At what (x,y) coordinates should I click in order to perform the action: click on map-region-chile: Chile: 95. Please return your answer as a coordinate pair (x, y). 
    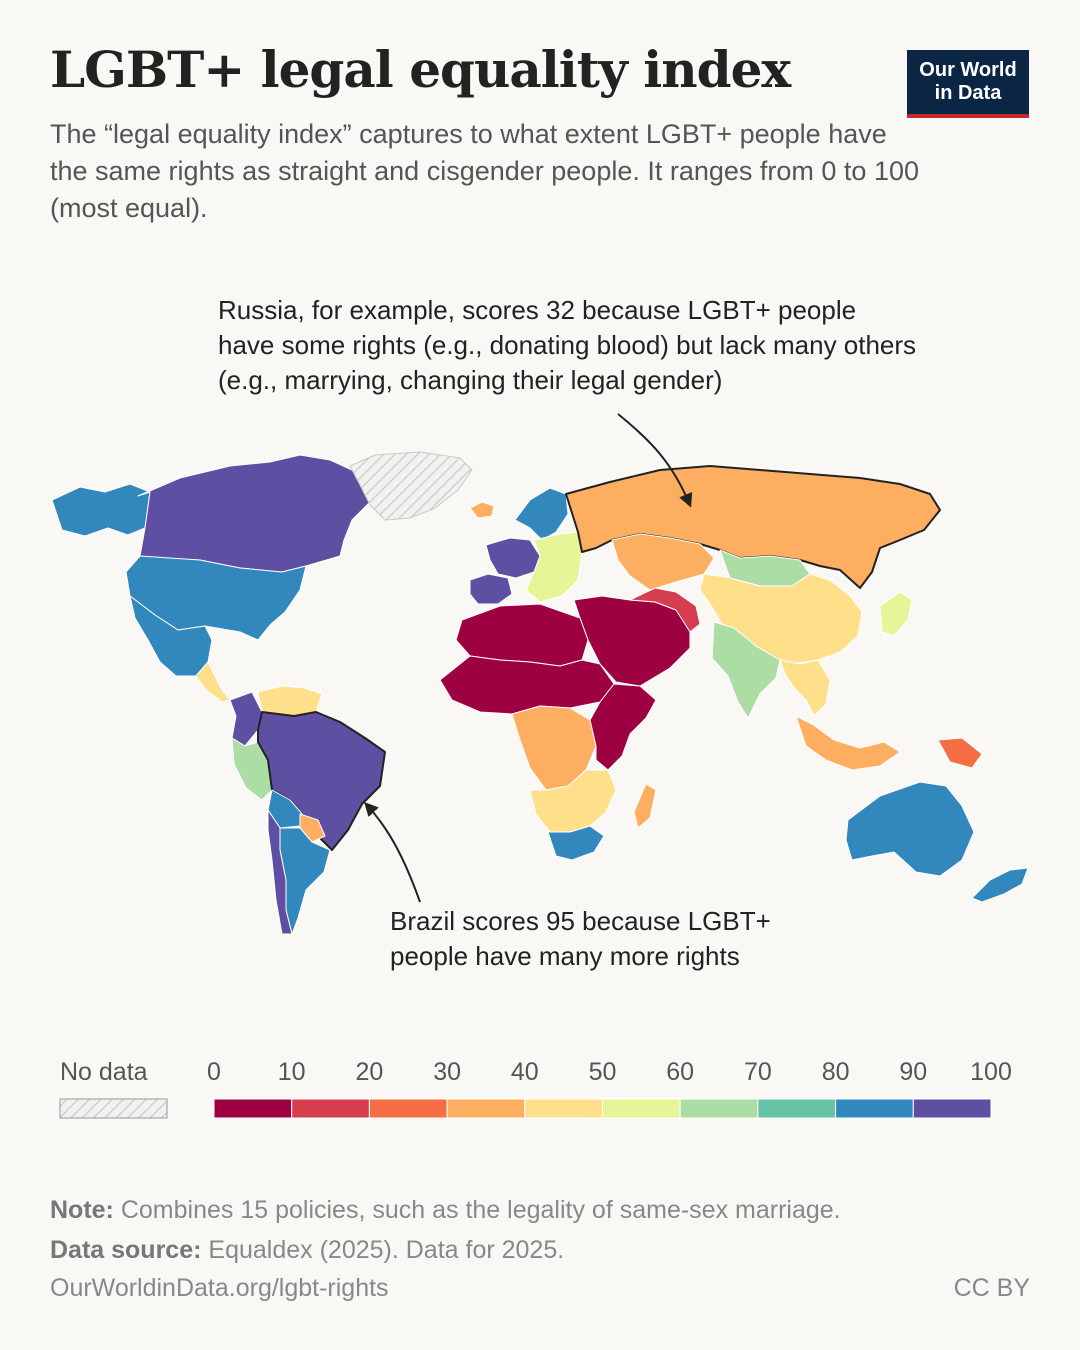
    Looking at the image, I should click on (280, 872).